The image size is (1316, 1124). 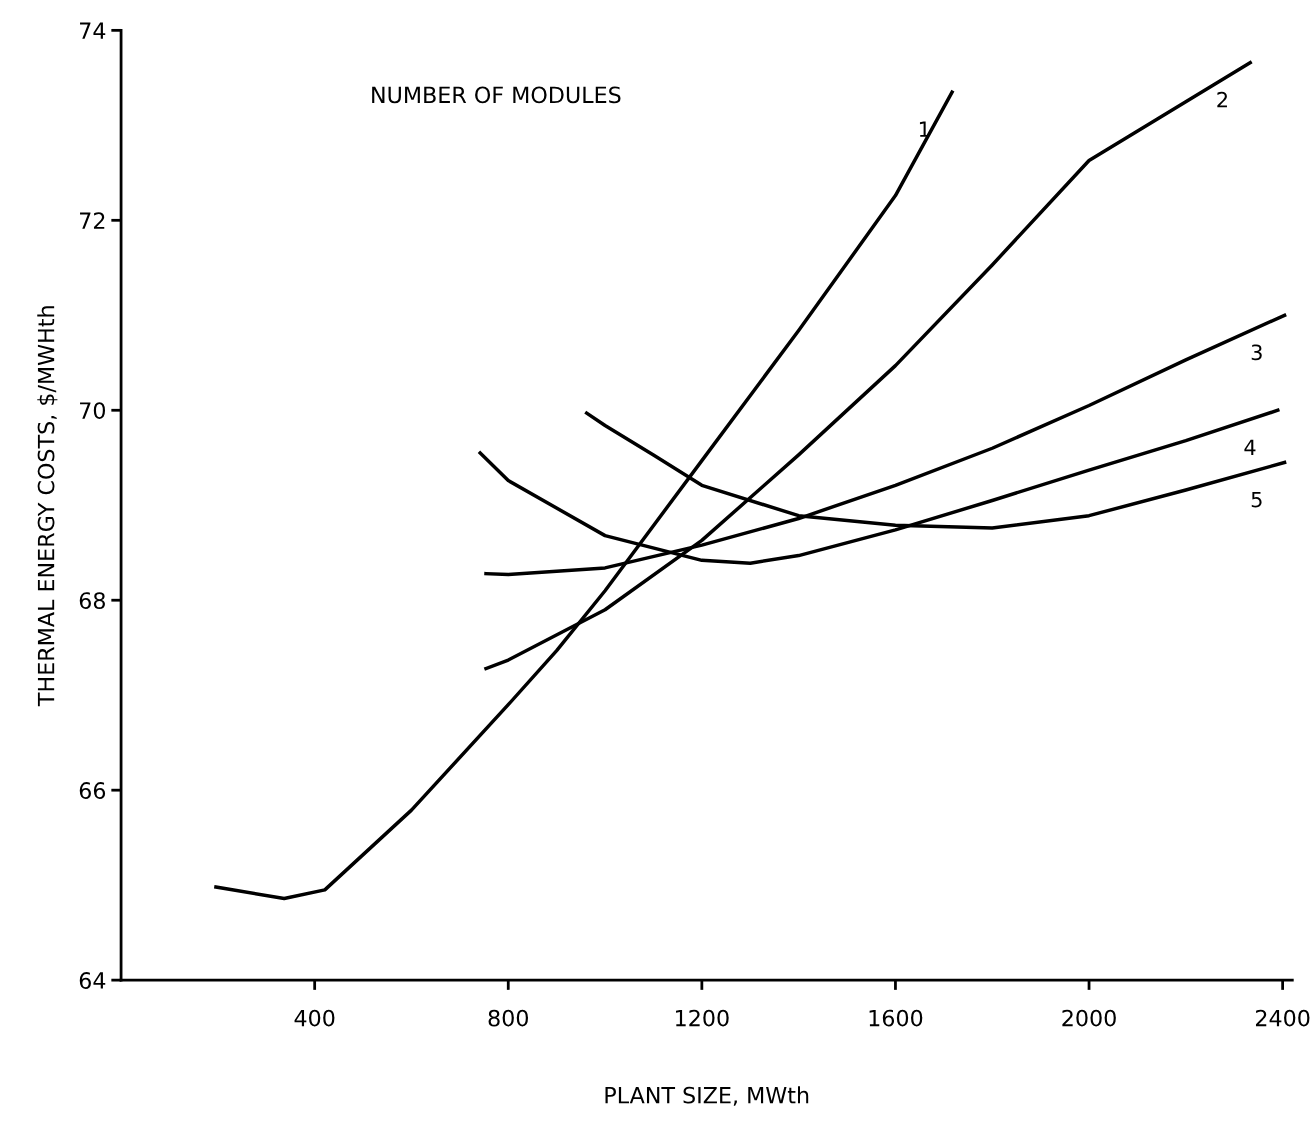 What do you see at coordinates (496, 95) in the screenshot?
I see `legend-title: NUMBER OF MODULES` at bounding box center [496, 95].